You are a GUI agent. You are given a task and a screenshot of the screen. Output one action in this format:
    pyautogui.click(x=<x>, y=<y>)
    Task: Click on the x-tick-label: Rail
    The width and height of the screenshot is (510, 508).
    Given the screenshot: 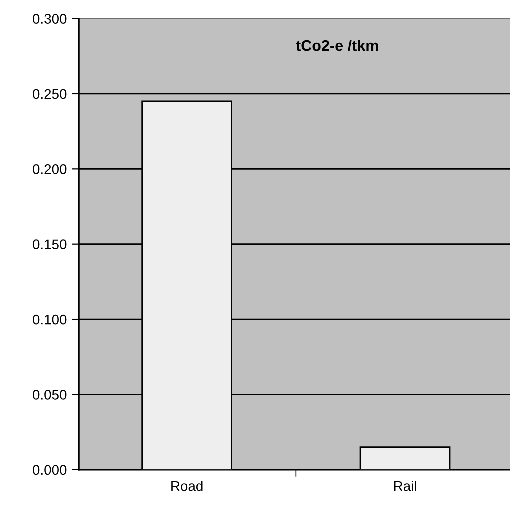 What is the action you would take?
    pyautogui.click(x=405, y=486)
    